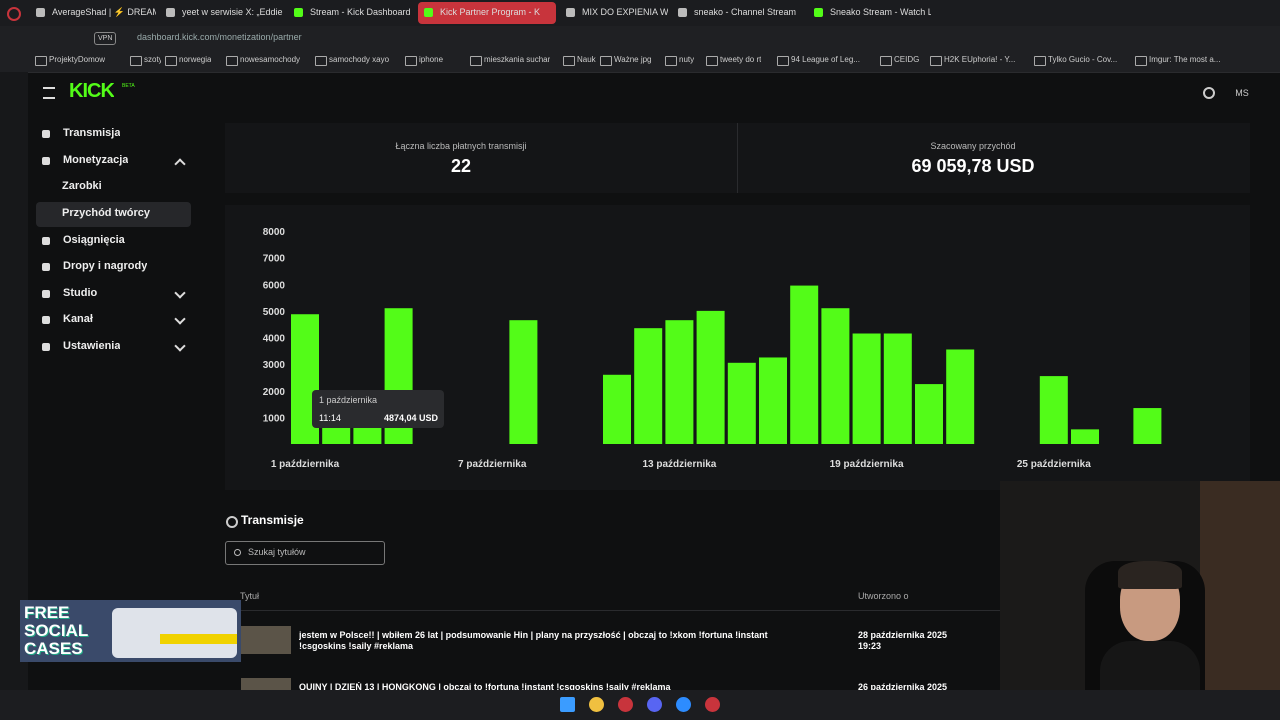 Image resolution: width=1280 pixels, height=720 pixels. I want to click on x-tick-label: 25 października, so click(1054, 464).